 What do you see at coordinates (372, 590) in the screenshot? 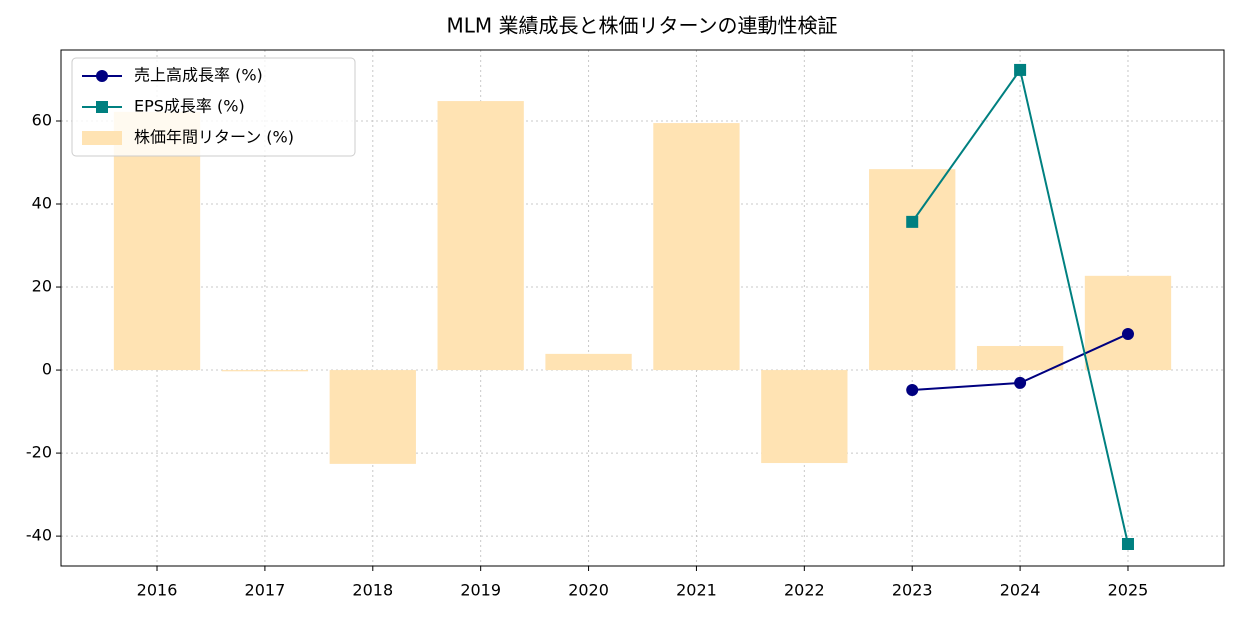
I see `x-tick-label: 2018` at bounding box center [372, 590].